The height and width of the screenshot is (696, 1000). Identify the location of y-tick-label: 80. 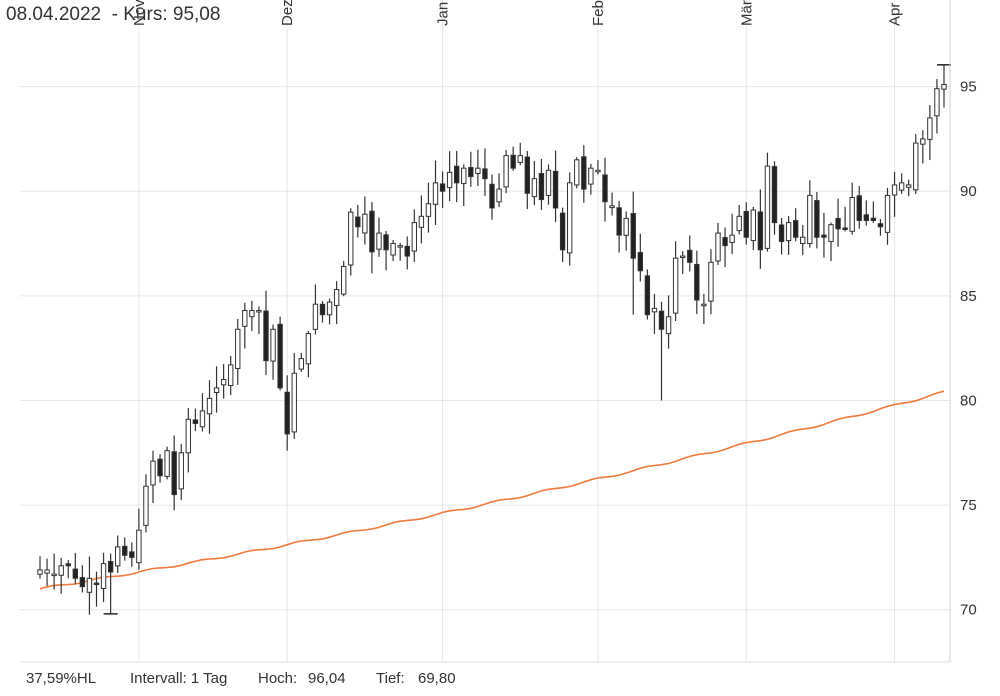
(968, 400).